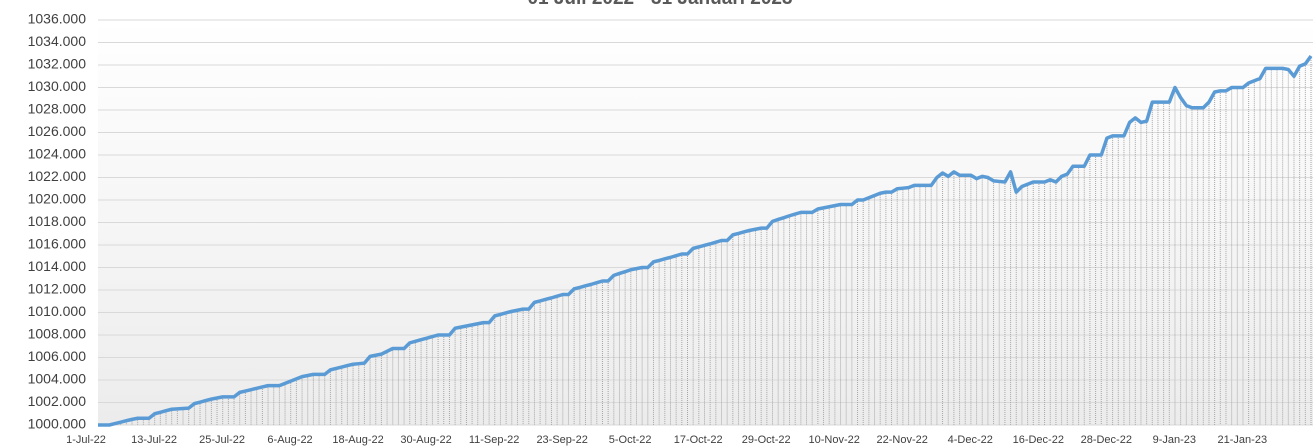 This screenshot has width=1313, height=448. Describe the element at coordinates (57, 19) in the screenshot. I see `y-tick-label: 1036.000` at that location.